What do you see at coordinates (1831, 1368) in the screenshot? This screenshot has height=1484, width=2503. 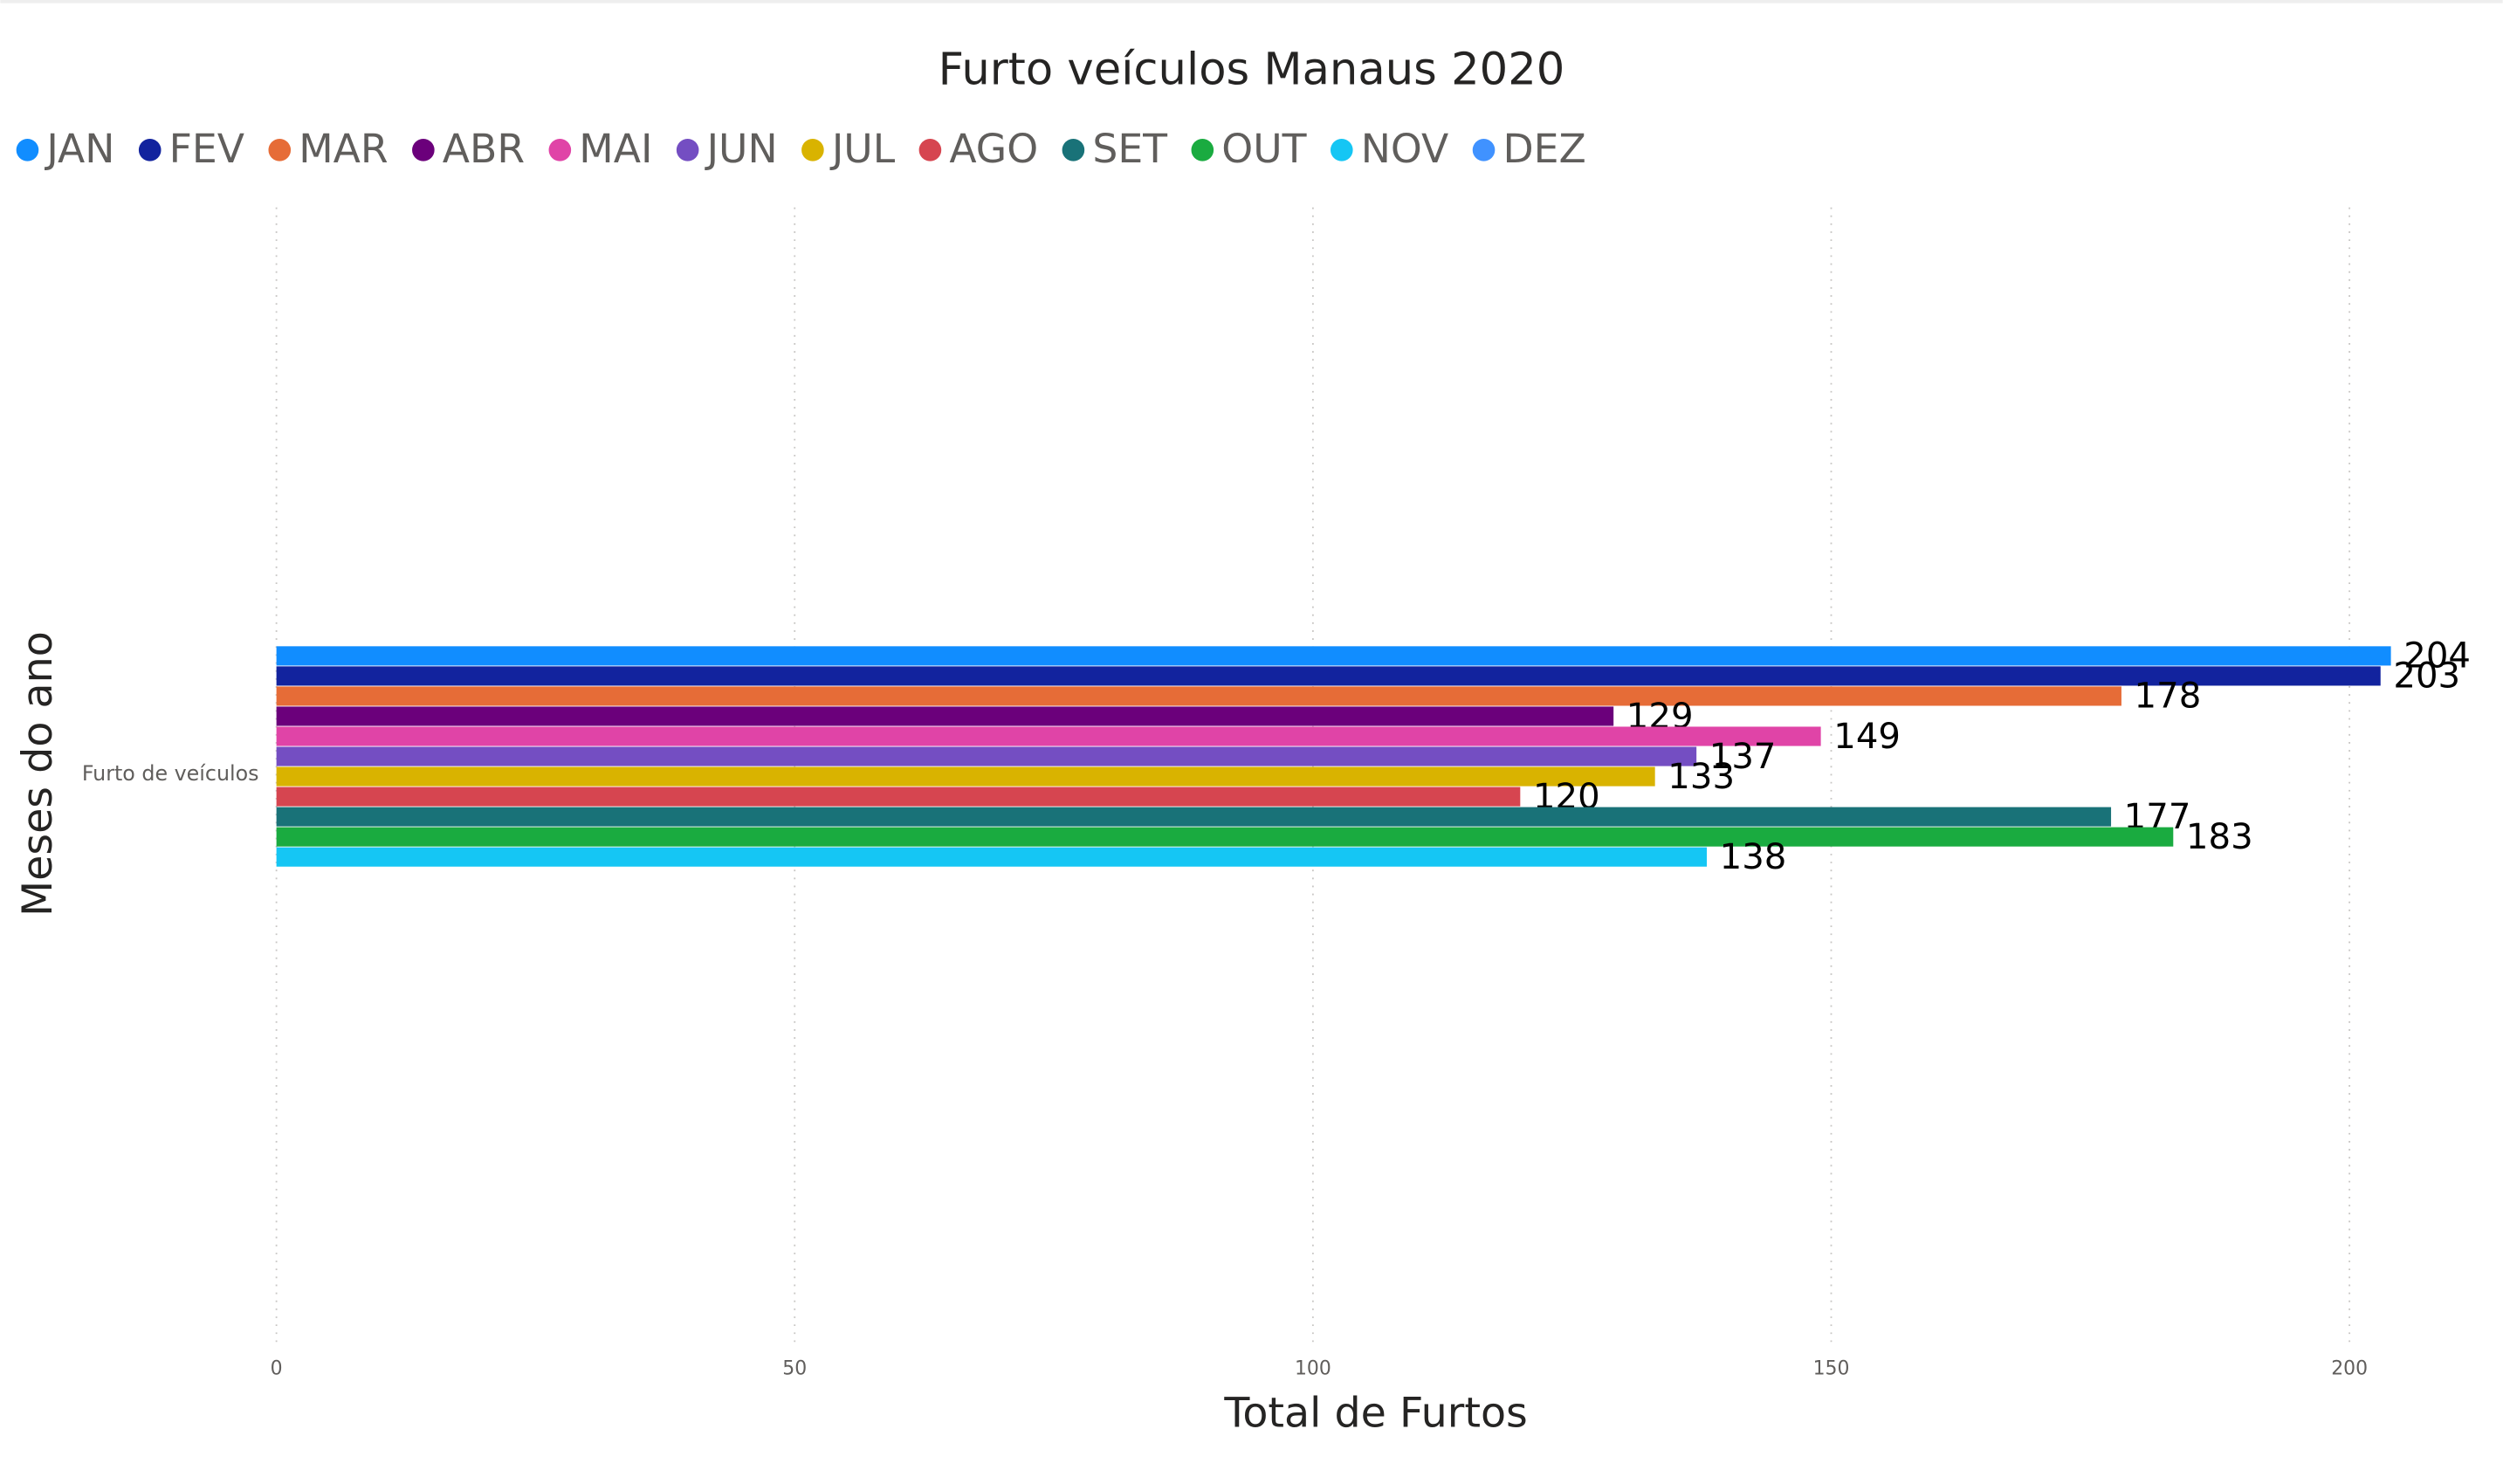 I see `x-tick-label: 150` at bounding box center [1831, 1368].